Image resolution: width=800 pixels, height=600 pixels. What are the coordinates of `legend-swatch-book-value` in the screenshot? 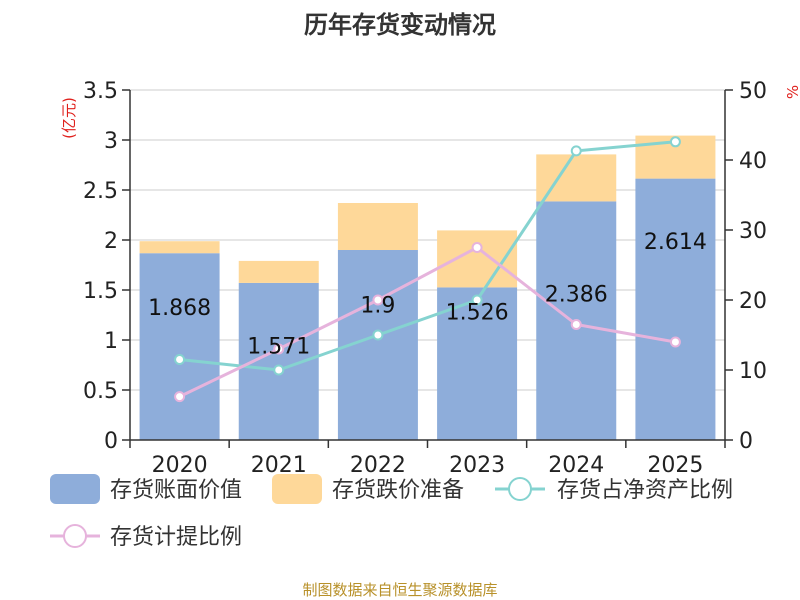 It's located at (75, 489).